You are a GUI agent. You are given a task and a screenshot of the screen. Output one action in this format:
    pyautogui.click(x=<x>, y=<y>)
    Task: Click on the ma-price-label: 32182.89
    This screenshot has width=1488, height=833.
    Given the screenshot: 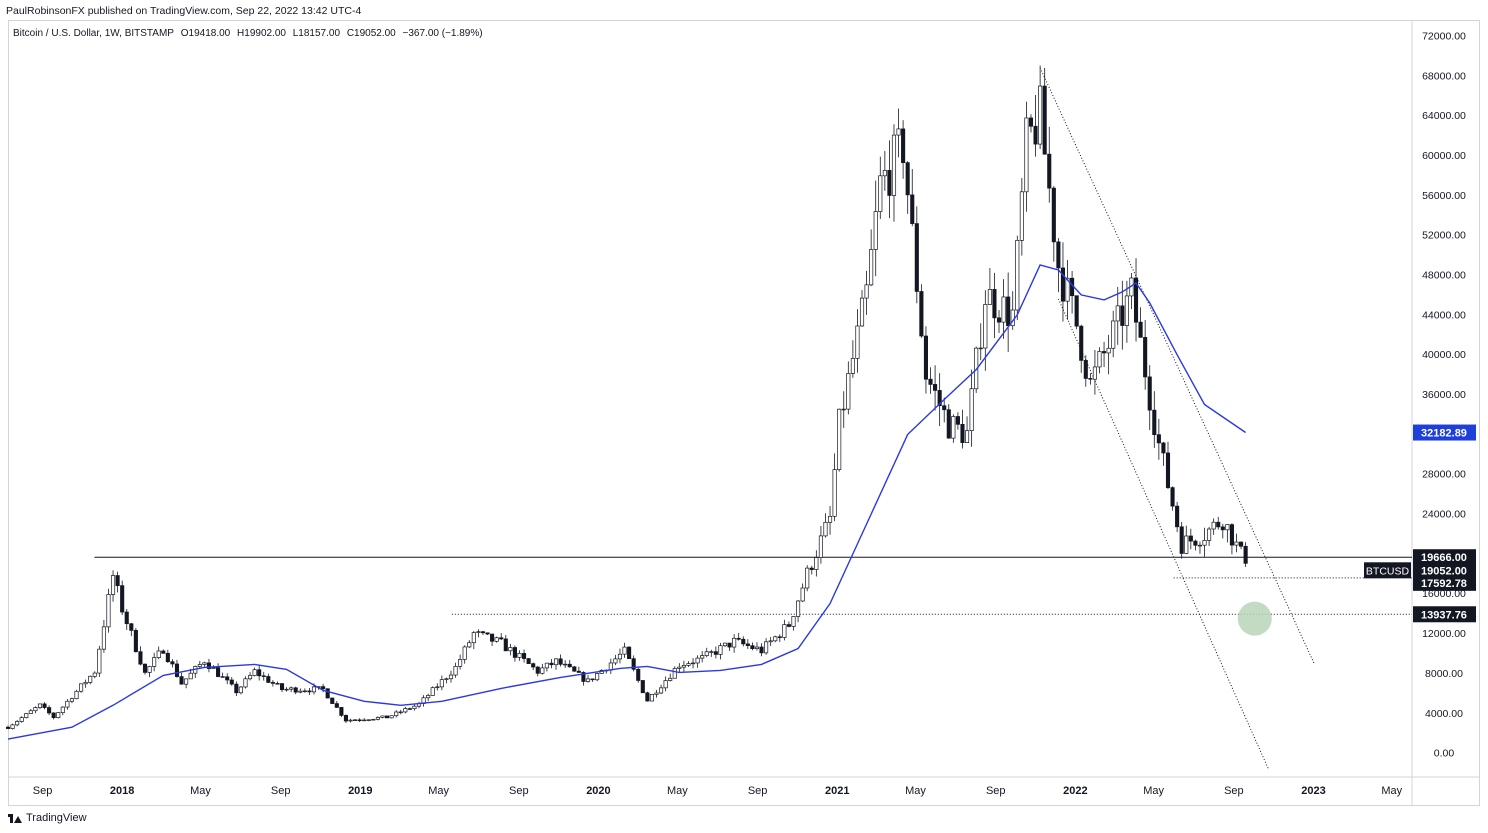 What is the action you would take?
    pyautogui.click(x=1444, y=434)
    